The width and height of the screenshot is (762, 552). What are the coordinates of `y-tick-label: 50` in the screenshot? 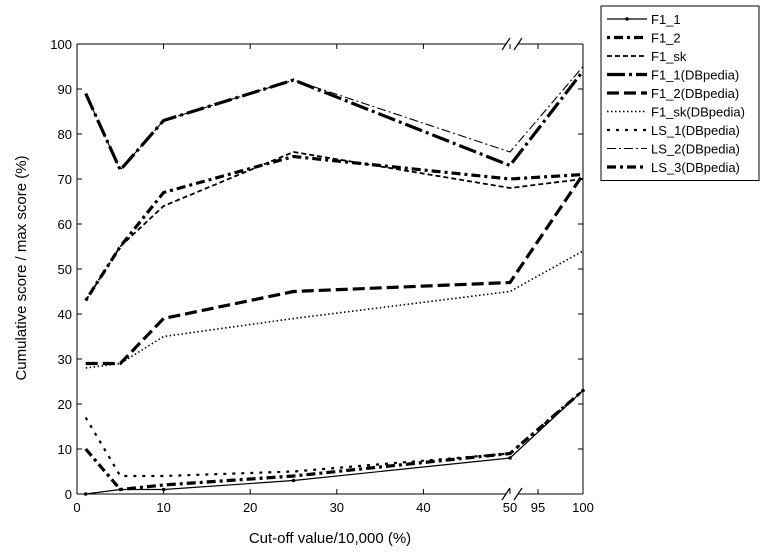 It's located at (65, 269).